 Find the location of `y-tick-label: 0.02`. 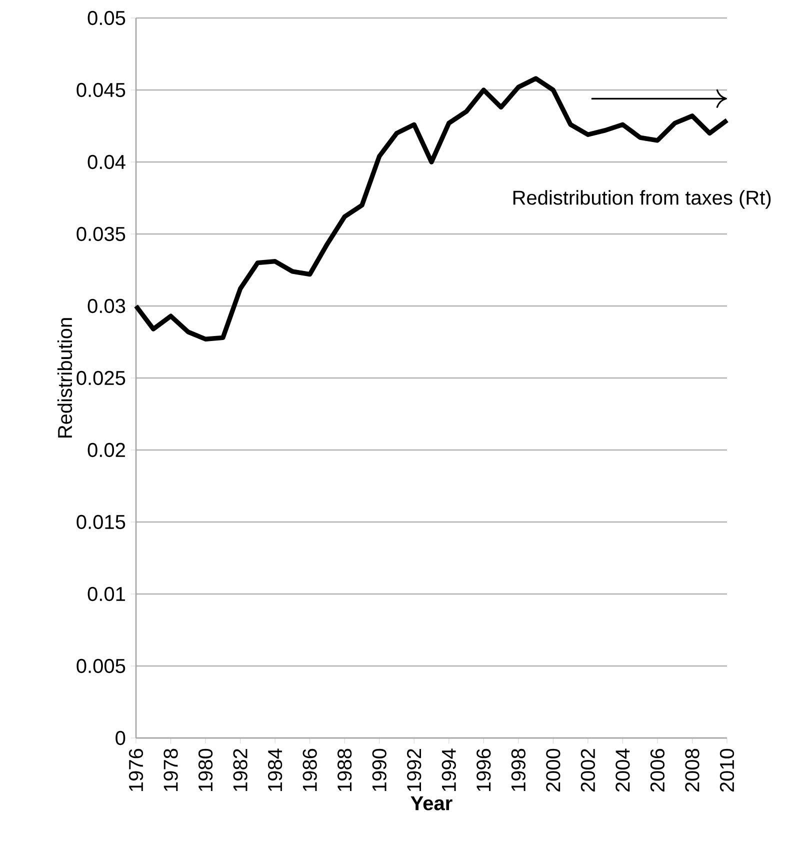

y-tick-label: 0.02 is located at coordinates (106, 450).